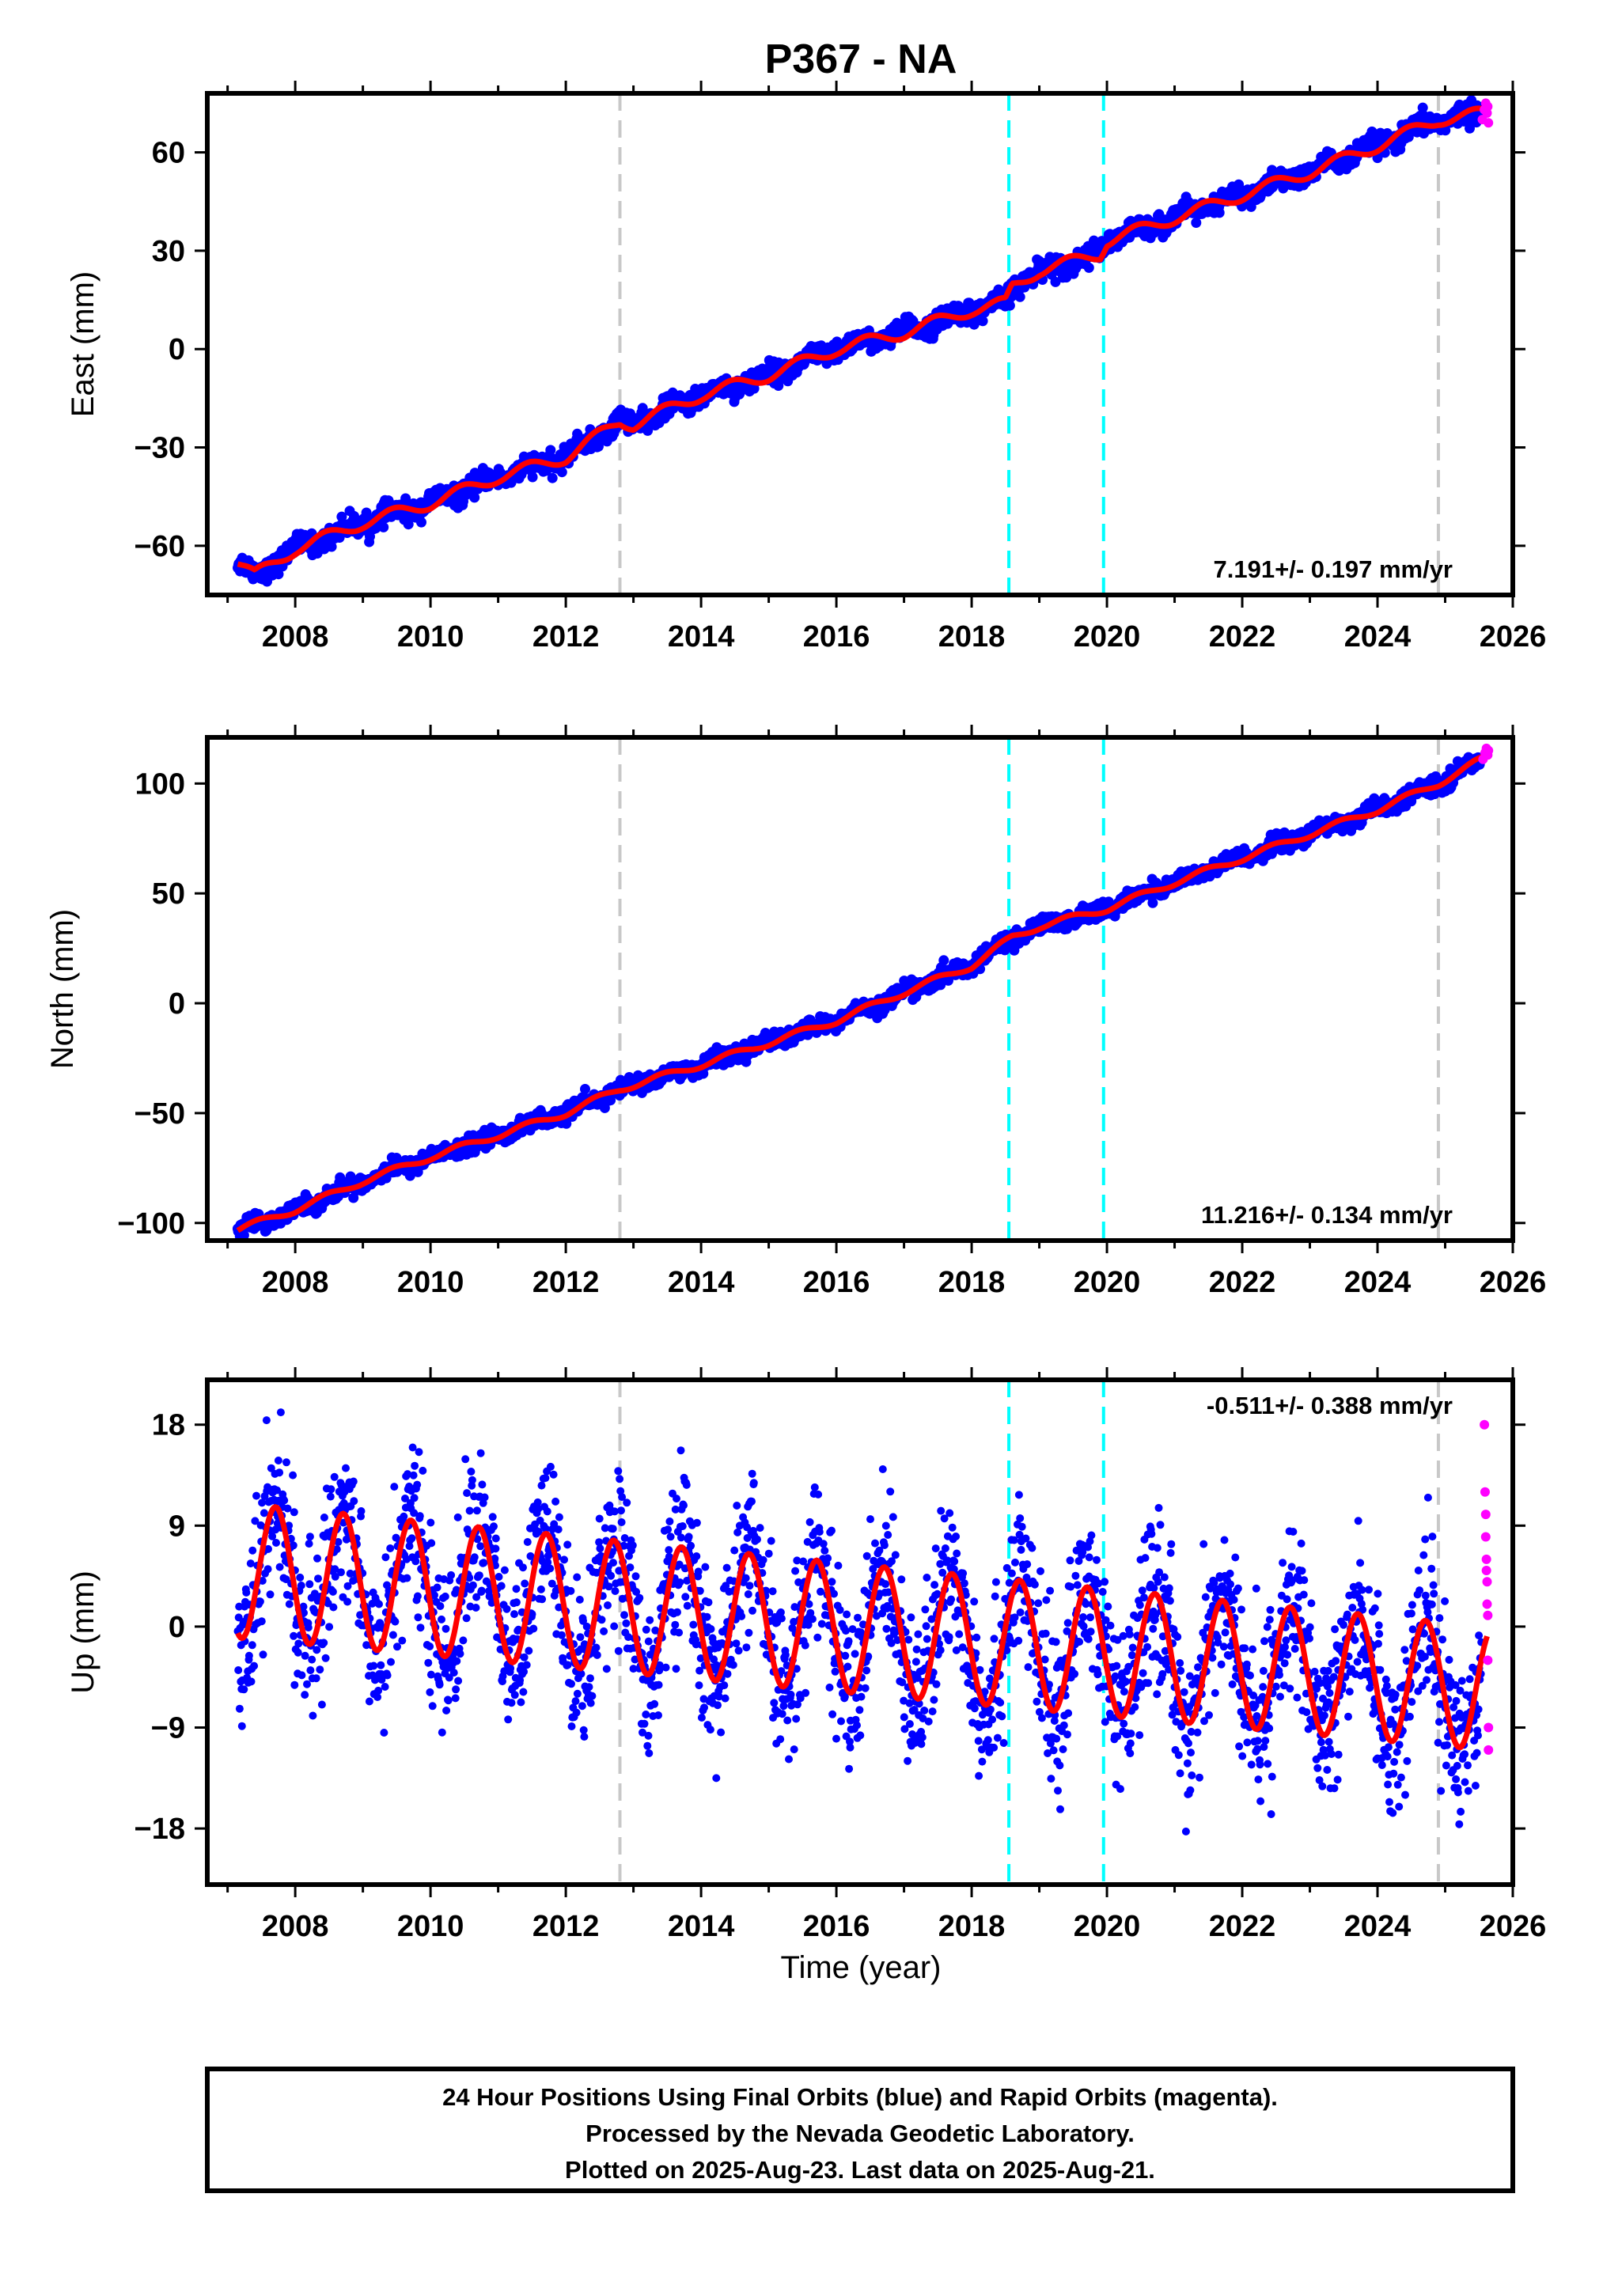  I want to click on velocity-label: 11.216+/- 0.134 mm/yr, so click(1327, 1215).